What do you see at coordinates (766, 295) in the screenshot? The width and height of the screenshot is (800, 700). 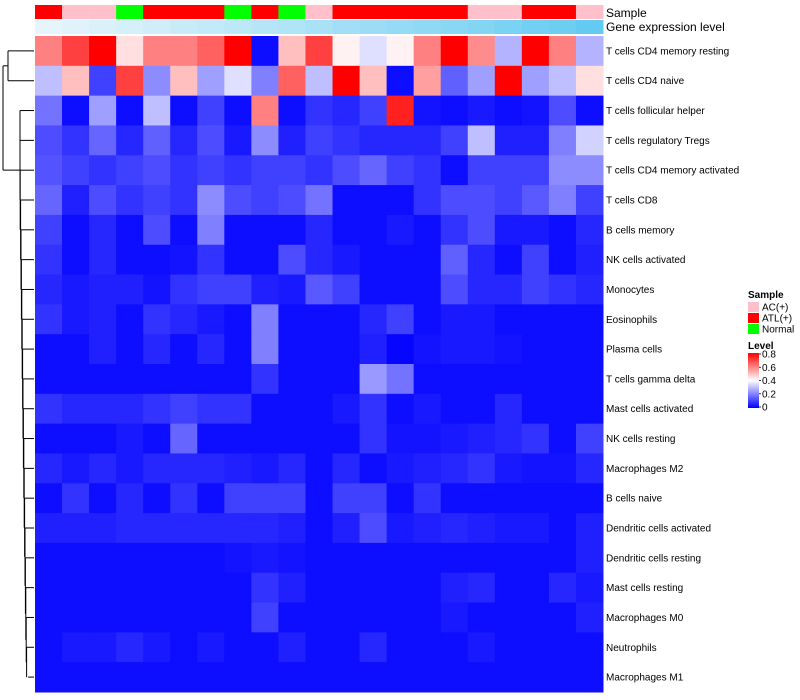 I see `legend-sample-title: Sample` at bounding box center [766, 295].